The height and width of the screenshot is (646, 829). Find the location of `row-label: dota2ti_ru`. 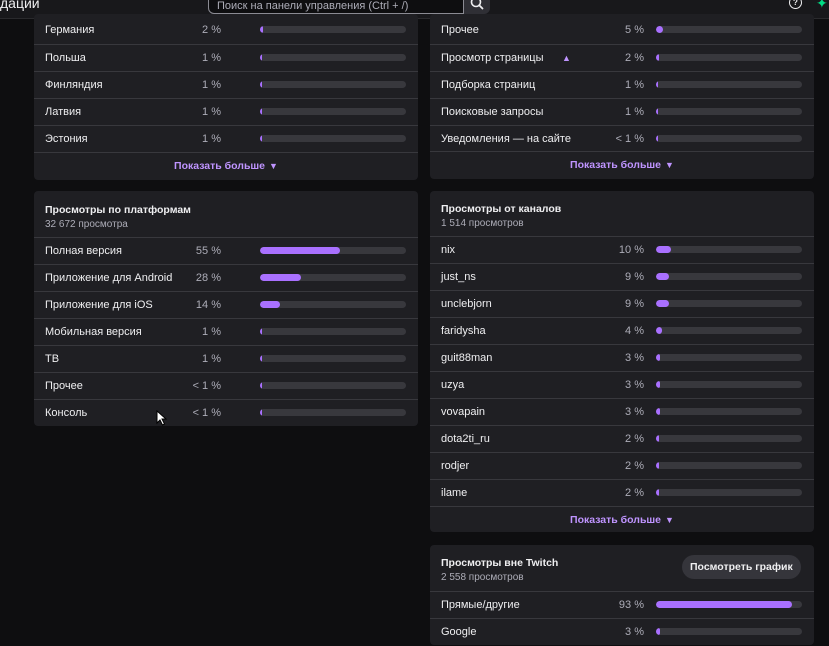

row-label: dota2ti_ru is located at coordinates (465, 439).